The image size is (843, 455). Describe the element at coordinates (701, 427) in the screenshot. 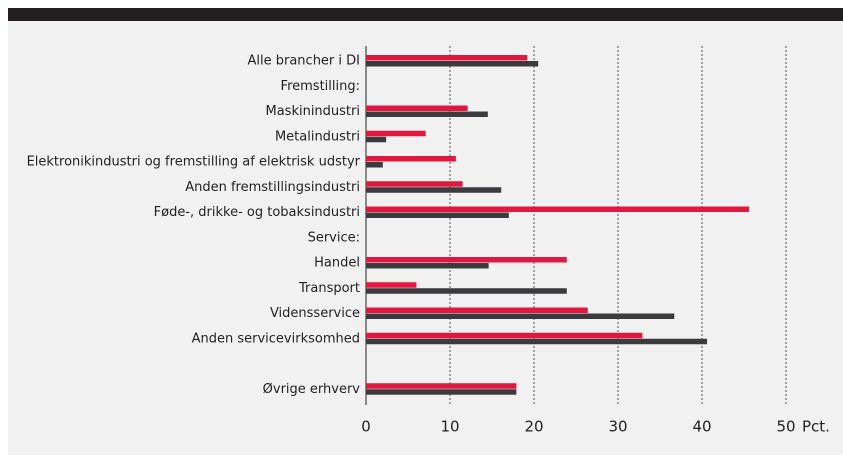

I see `x-tick-label: 40` at that location.